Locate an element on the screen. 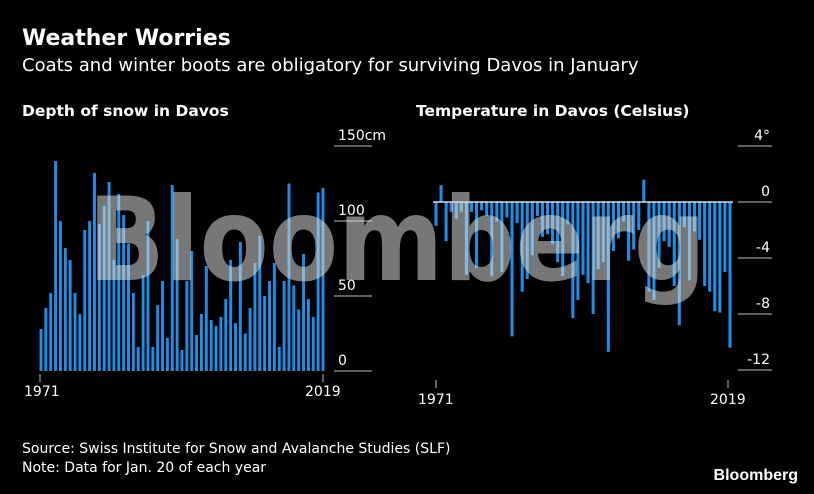 The width and height of the screenshot is (814, 494). y-tick-label: 0 is located at coordinates (342, 361).